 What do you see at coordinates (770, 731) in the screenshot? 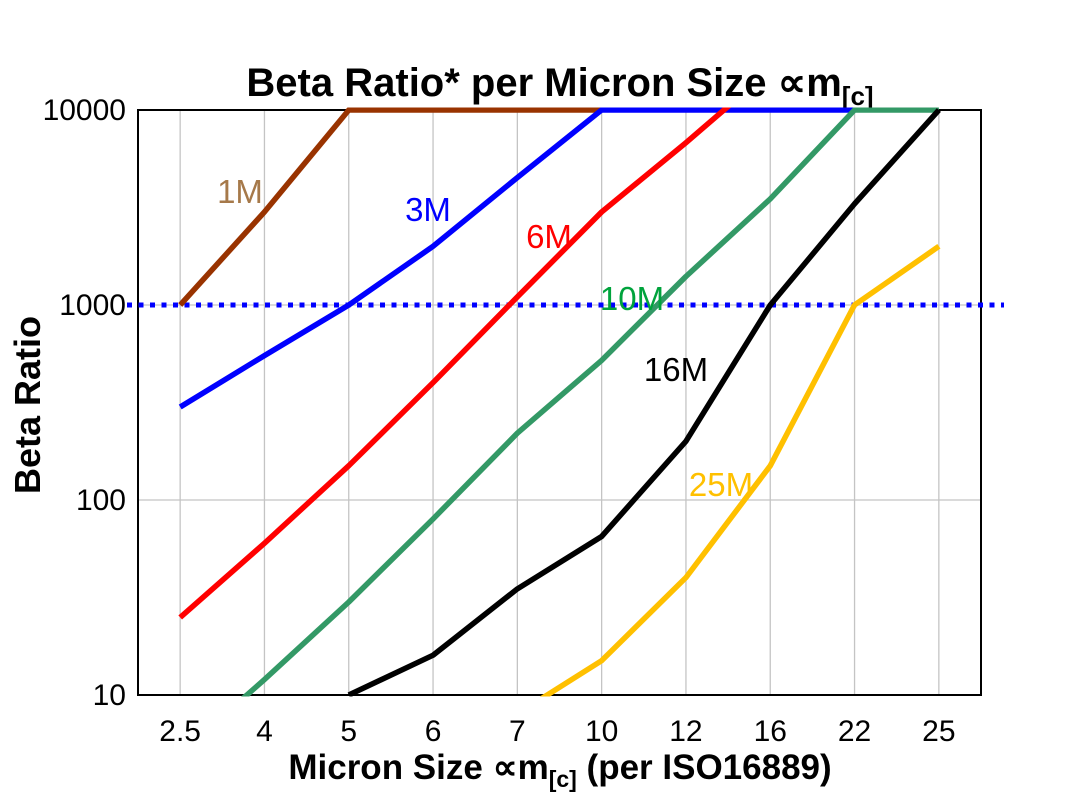
I see `x-tick-16: 16` at bounding box center [770, 731].